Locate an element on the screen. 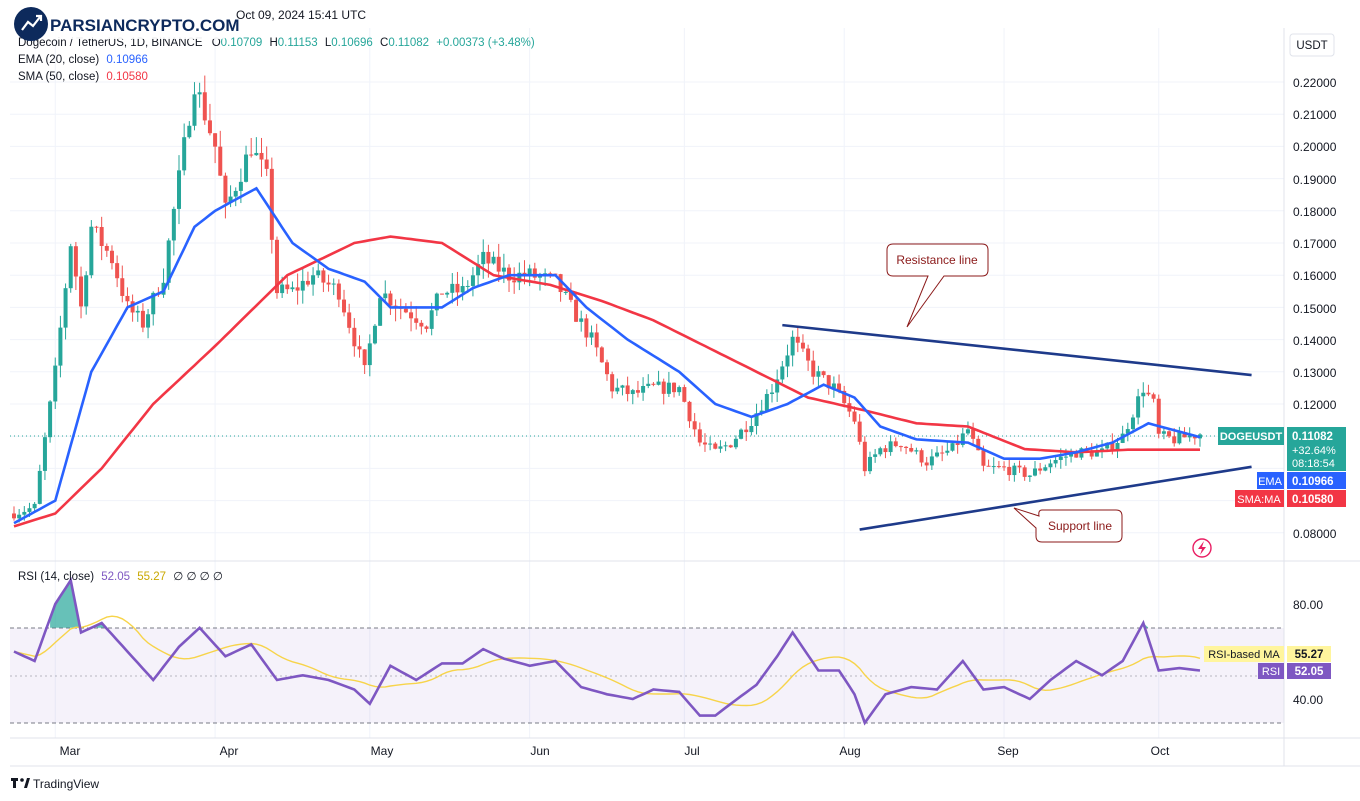  tradingview-footer: TradingView is located at coordinates (55, 784).